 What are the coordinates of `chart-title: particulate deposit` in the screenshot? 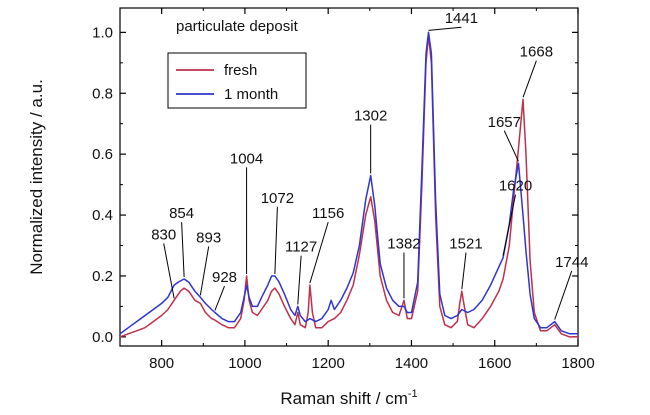 It's located at (237, 26).